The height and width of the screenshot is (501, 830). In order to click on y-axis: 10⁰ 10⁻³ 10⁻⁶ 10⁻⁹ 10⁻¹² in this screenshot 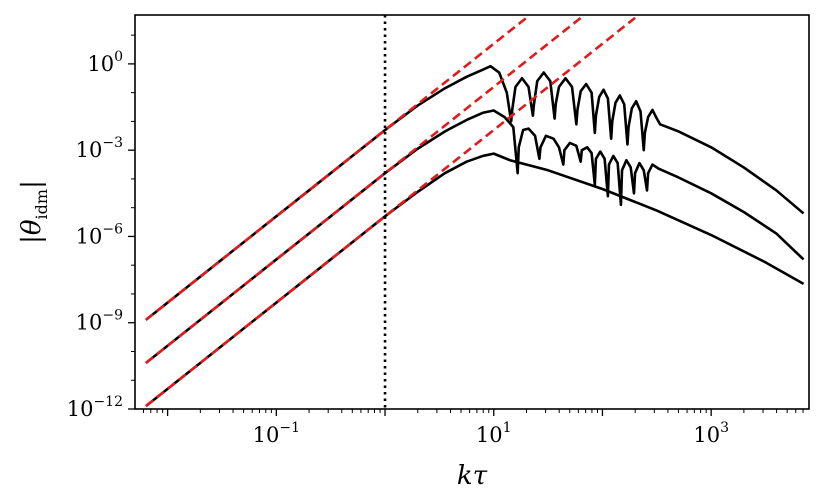, I will do `click(101, 227)`.